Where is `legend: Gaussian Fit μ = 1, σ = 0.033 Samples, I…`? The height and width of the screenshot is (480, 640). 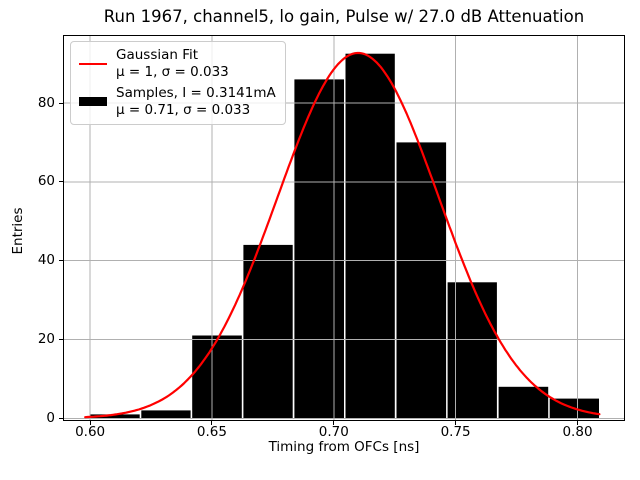 legend: Gaussian Fit μ = 1, σ = 0.033 Samples, I… is located at coordinates (178, 83).